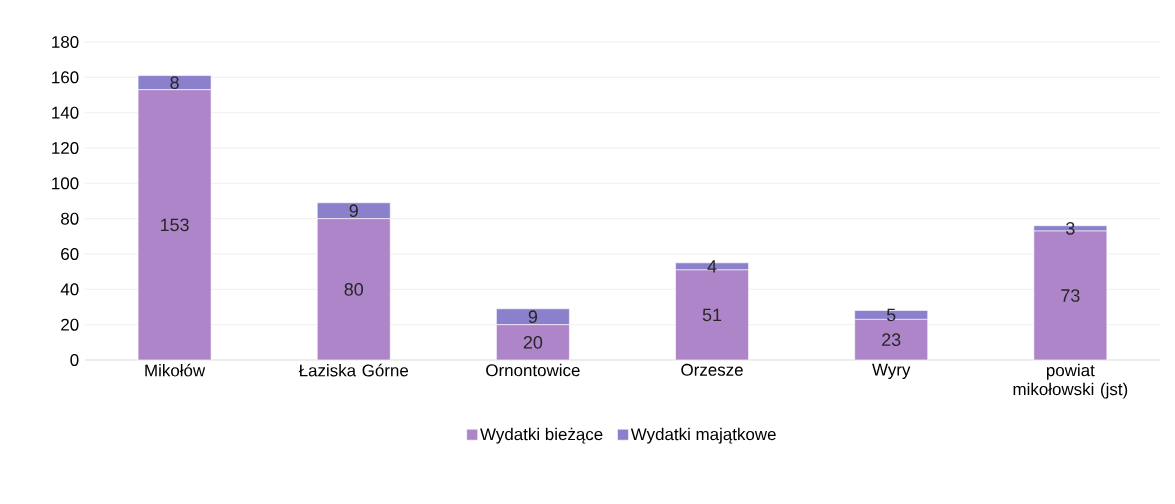 The width and height of the screenshot is (1175, 504). Describe the element at coordinates (74, 360) in the screenshot. I see `y-tick-label: 0` at that location.